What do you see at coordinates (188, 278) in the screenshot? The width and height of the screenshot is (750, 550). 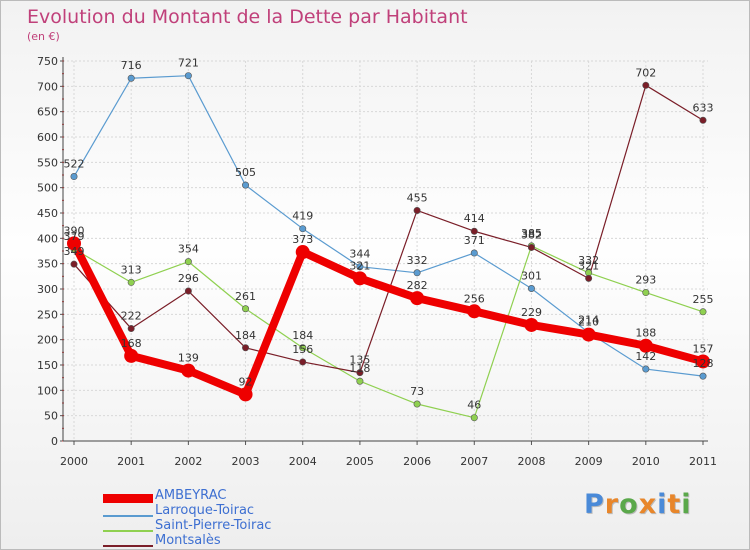 I see `data-label: 296` at bounding box center [188, 278].